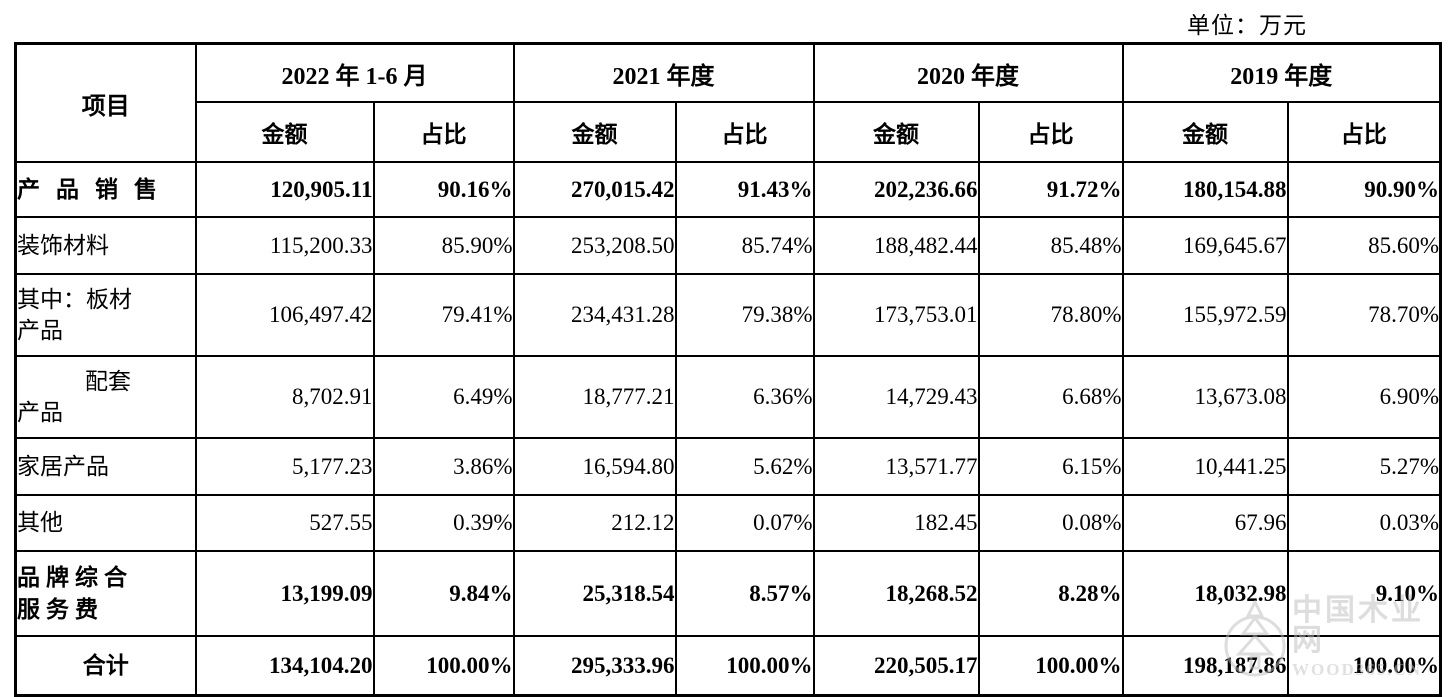  Describe the element at coordinates (744, 245) in the screenshot. I see `cell-ratio: 85.74%` at that location.